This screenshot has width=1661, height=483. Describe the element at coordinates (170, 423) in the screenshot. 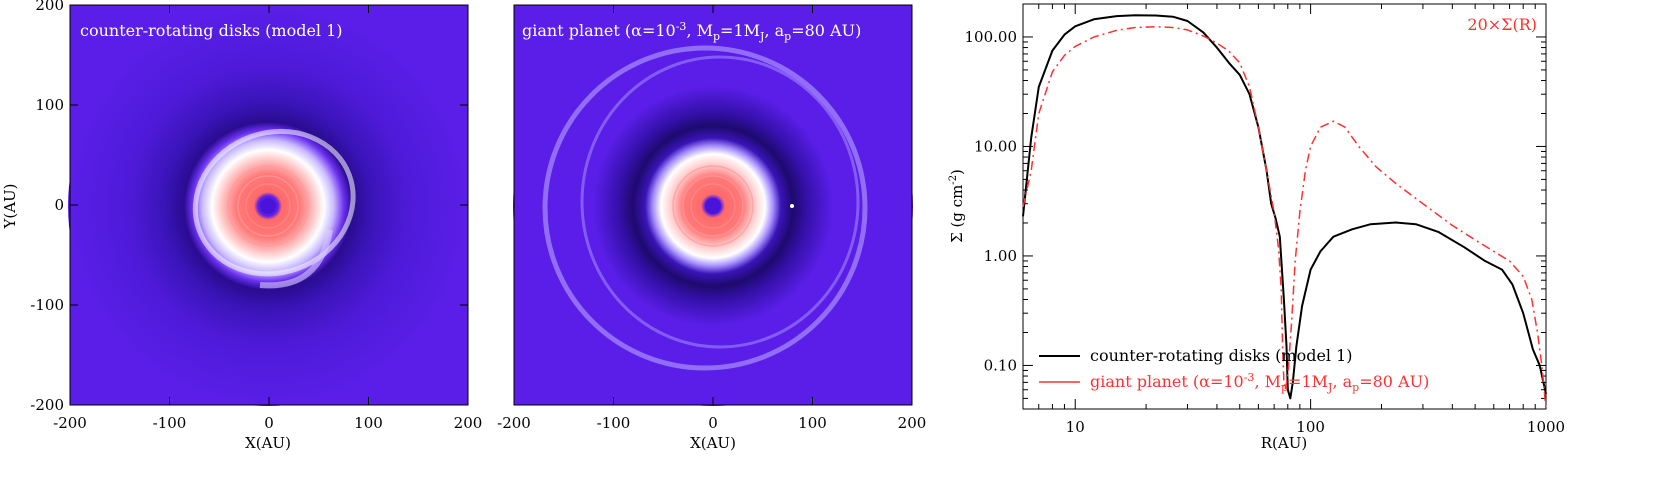

I see `panel-a-x-tick-label: -100` at that location.